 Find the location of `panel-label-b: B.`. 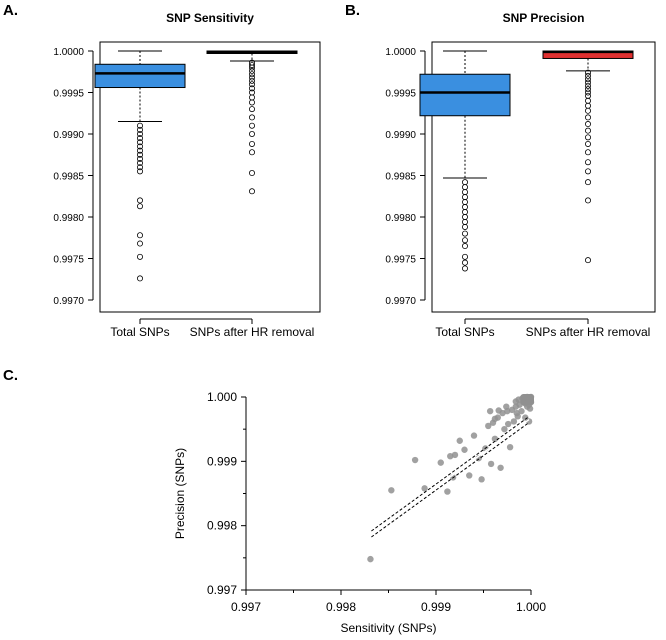

panel-label-b: B. is located at coordinates (352, 10).